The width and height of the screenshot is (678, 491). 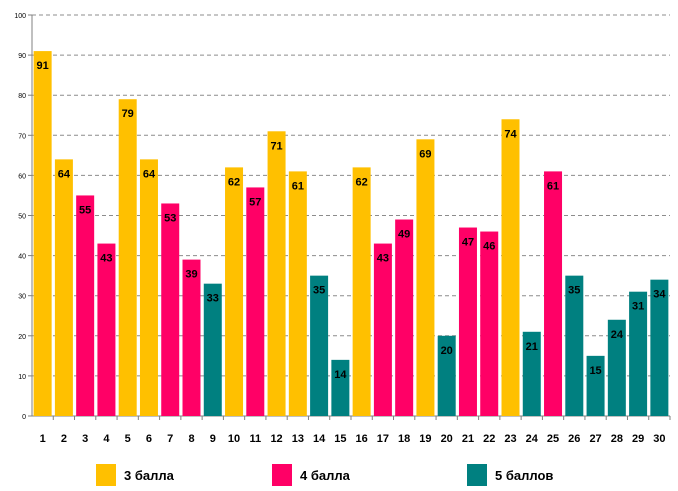 What do you see at coordinates (617, 335) in the screenshot?
I see `data-label-28: 24` at bounding box center [617, 335].